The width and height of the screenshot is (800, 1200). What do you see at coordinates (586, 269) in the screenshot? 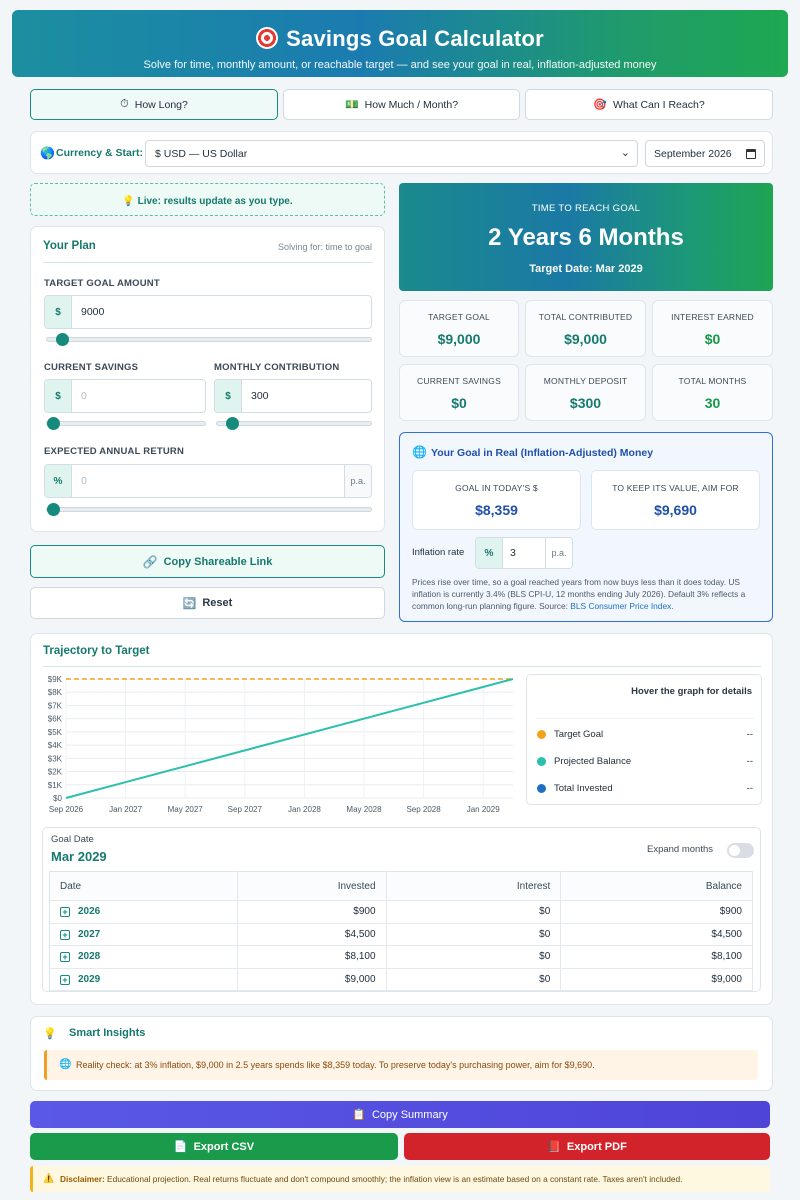
I see `target-date: Target Date: Mar 2029` at bounding box center [586, 269].